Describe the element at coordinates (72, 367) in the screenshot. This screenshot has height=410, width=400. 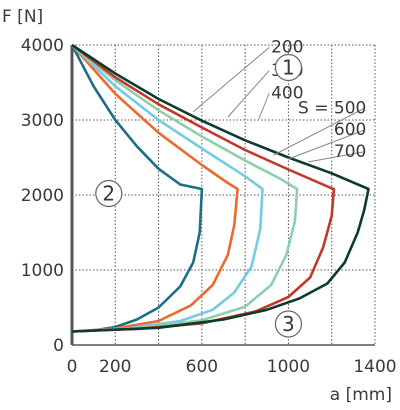
I see `x-tick-label: 0` at that location.